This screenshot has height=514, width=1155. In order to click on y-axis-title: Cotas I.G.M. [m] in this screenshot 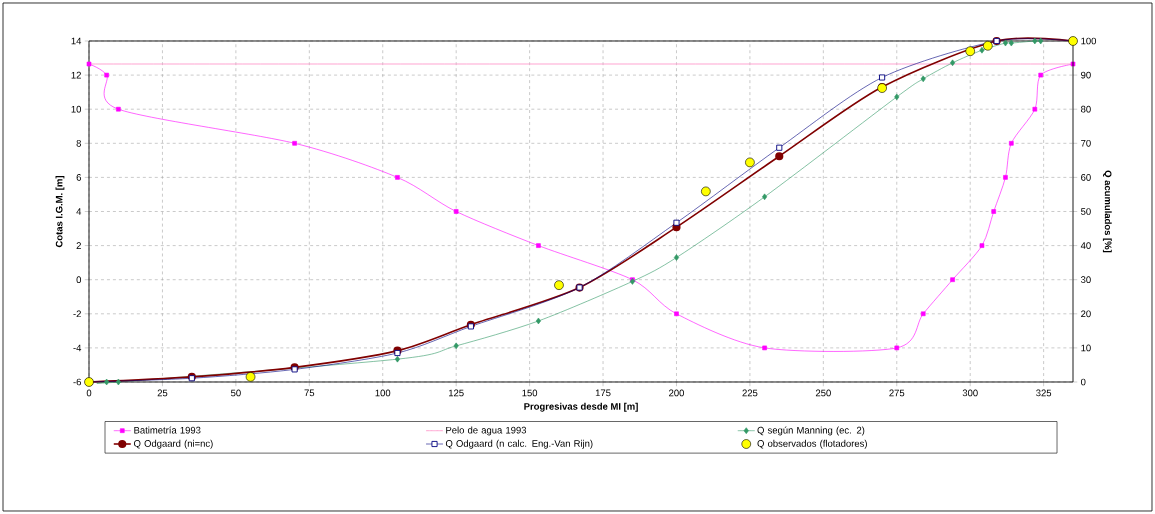, I will do `click(60, 212)`.